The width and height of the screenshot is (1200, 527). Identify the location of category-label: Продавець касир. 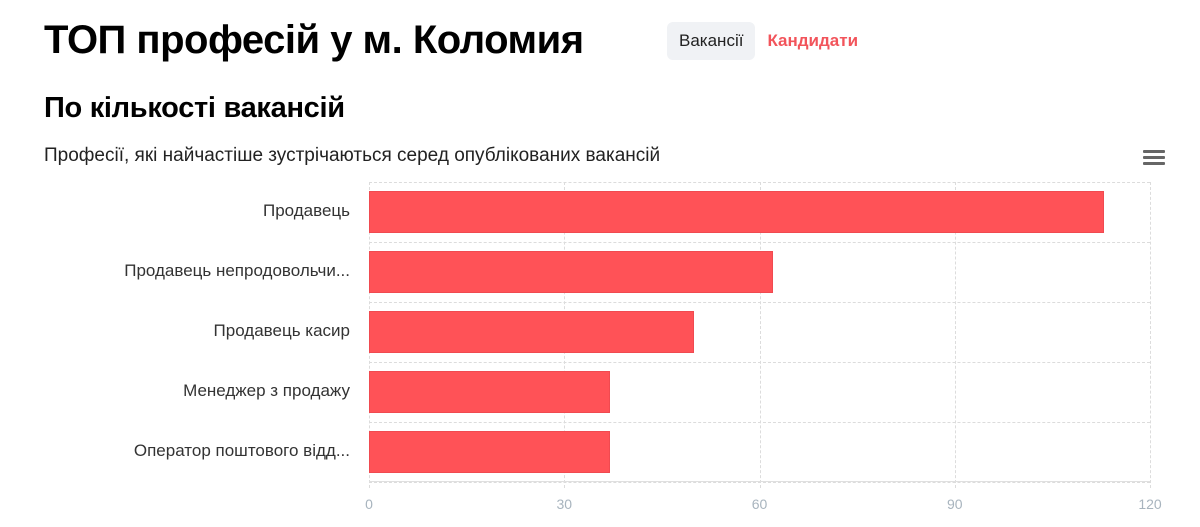
(281, 330).